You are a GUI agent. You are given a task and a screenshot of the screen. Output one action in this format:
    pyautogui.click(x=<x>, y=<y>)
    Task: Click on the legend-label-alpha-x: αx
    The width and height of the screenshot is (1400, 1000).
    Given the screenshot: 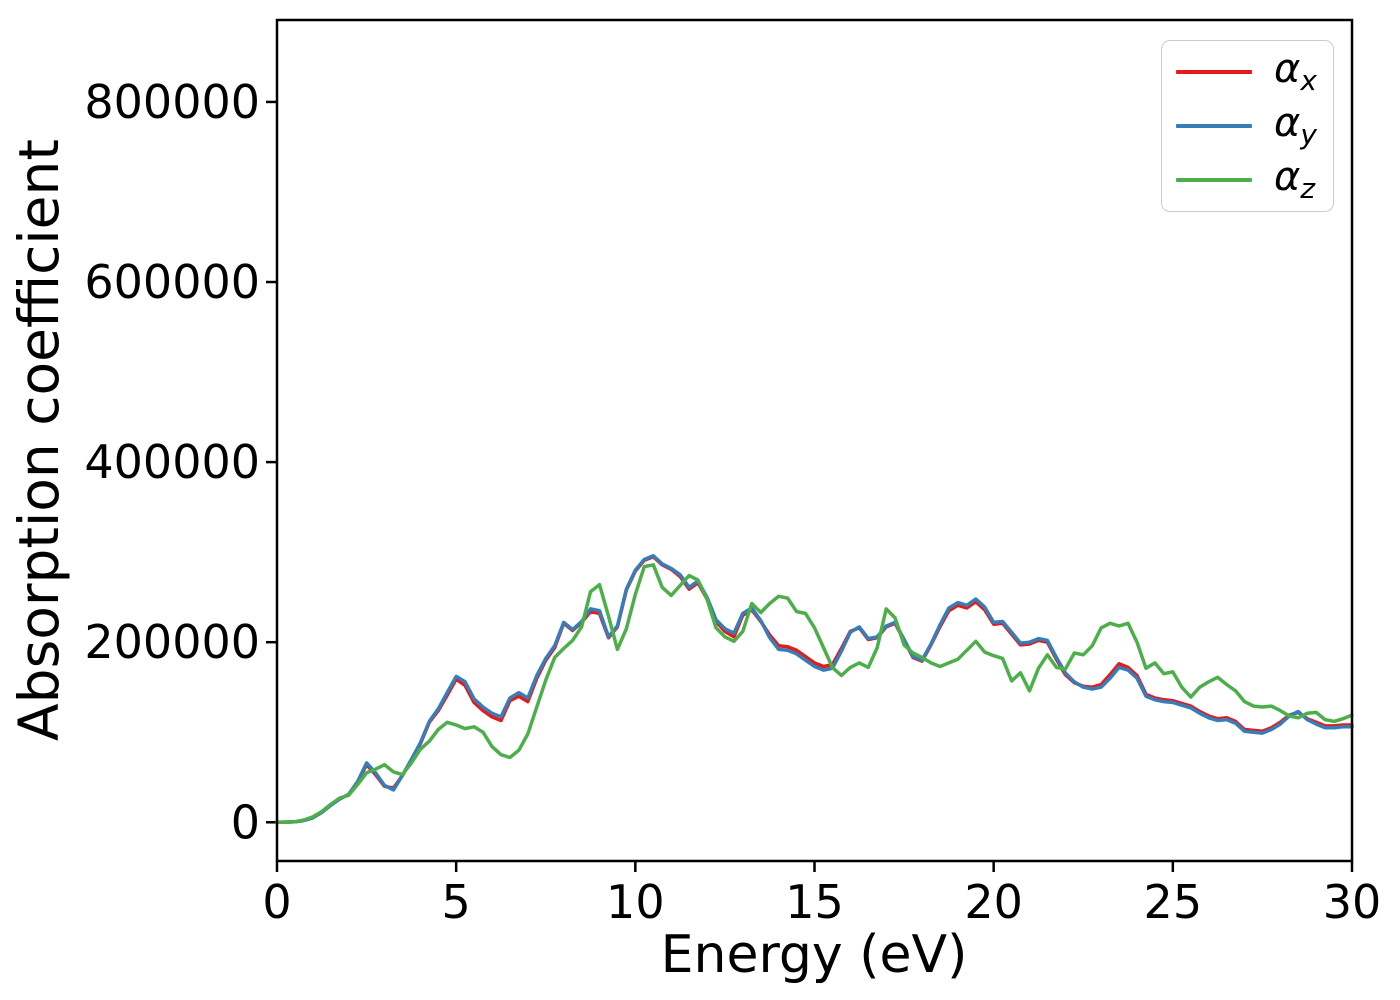 What is the action you would take?
    pyautogui.click(x=1295, y=72)
    